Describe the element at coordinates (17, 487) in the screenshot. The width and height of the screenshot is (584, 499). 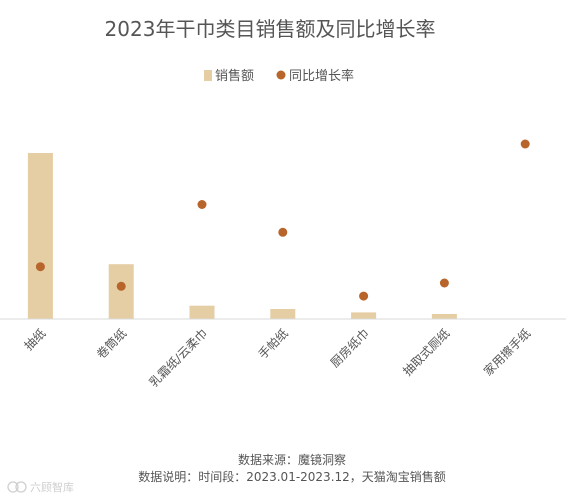
I see `watermark-logo-icon` at that location.